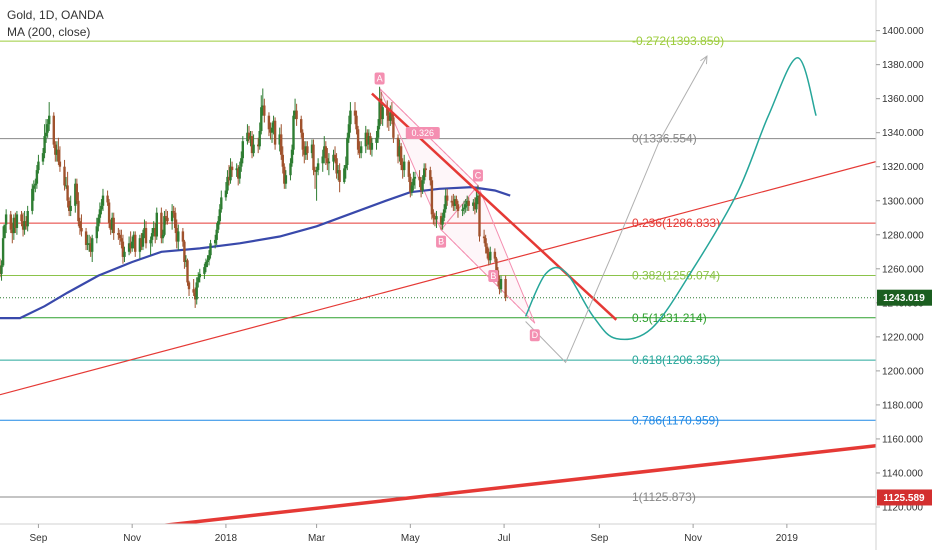 This screenshot has height=550, width=932. What do you see at coordinates (379, 78) in the screenshot?
I see `pattern-point-a: A` at bounding box center [379, 78].